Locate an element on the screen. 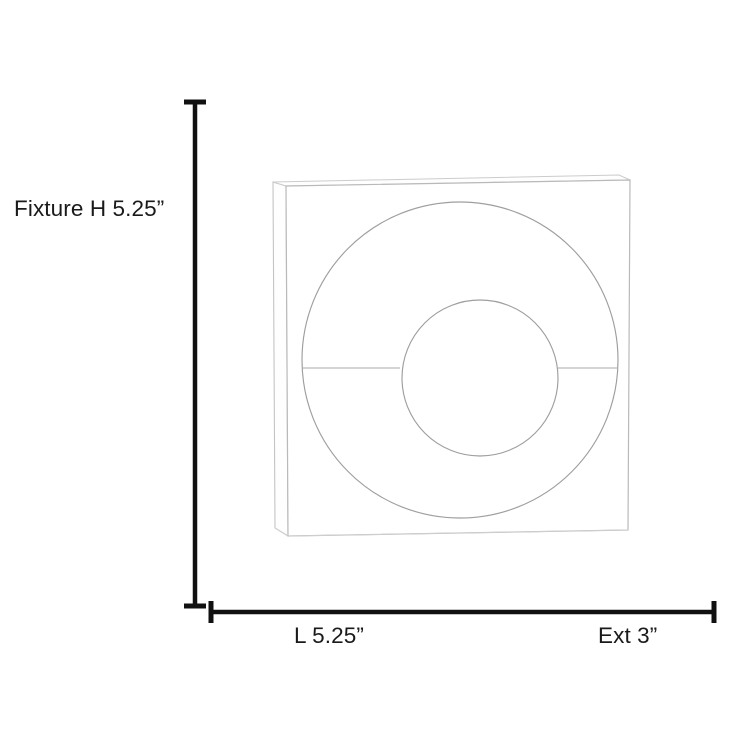 This screenshot has width=750, height=750. horizontal-dimension-rule is located at coordinates (462, 612).